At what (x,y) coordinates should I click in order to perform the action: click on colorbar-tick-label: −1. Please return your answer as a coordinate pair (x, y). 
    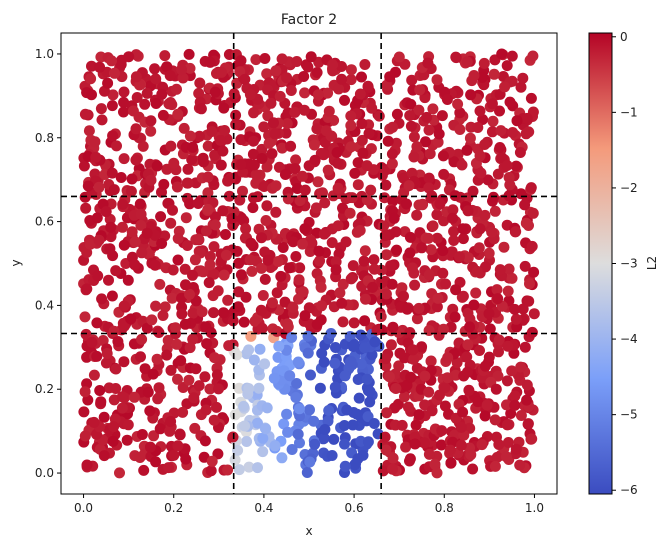
    Looking at the image, I should click on (629, 112).